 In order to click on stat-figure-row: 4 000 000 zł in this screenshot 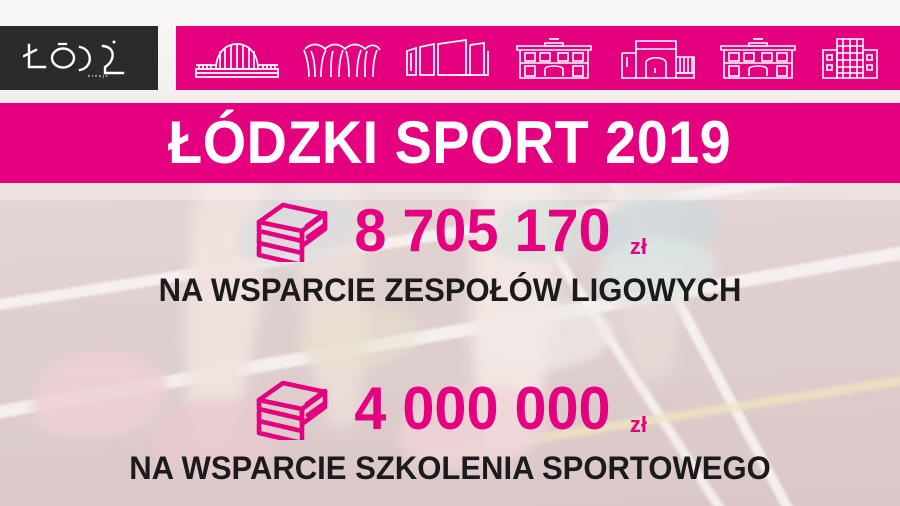, I will do `click(450, 409)`.